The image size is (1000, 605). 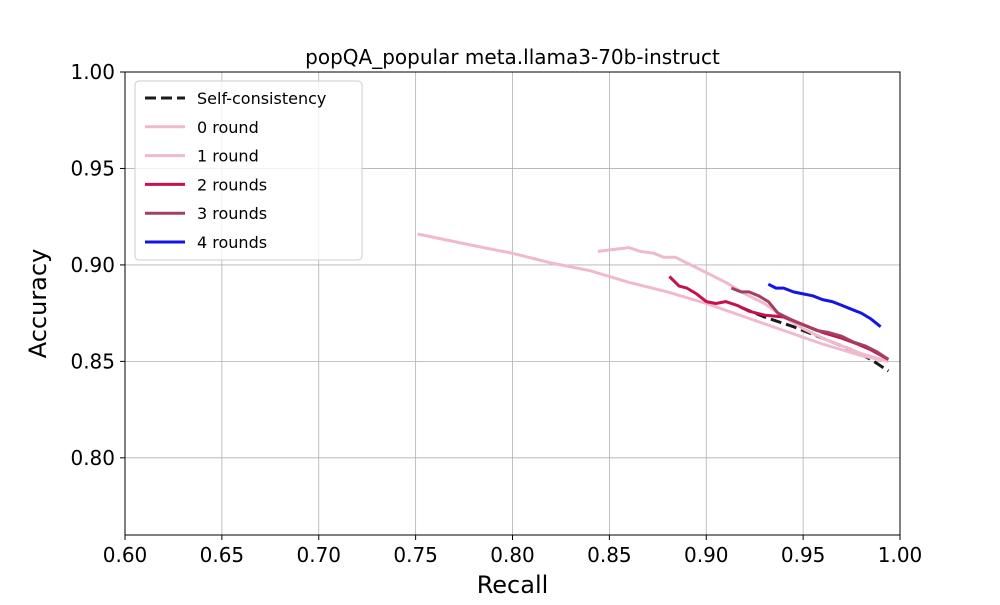 What do you see at coordinates (232, 242) in the screenshot?
I see `legend-label-5: 4 rounds` at bounding box center [232, 242].